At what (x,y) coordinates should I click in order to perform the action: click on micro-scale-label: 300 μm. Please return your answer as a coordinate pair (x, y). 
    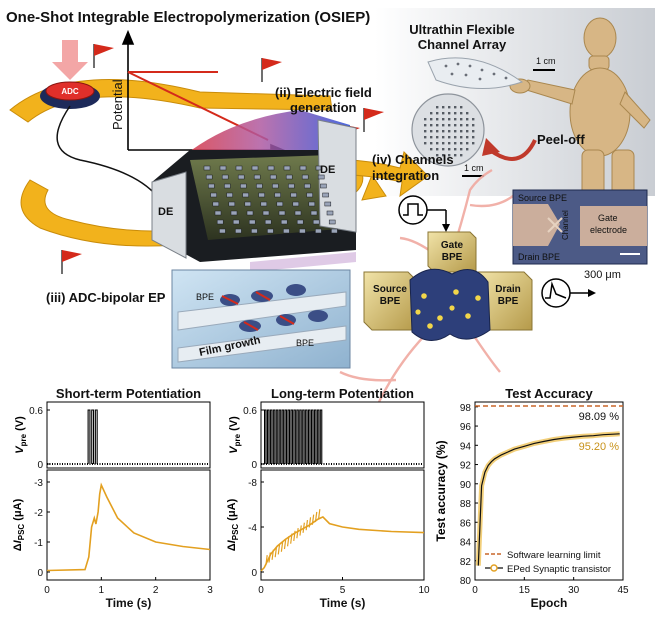
    Looking at the image, I should click on (602, 275).